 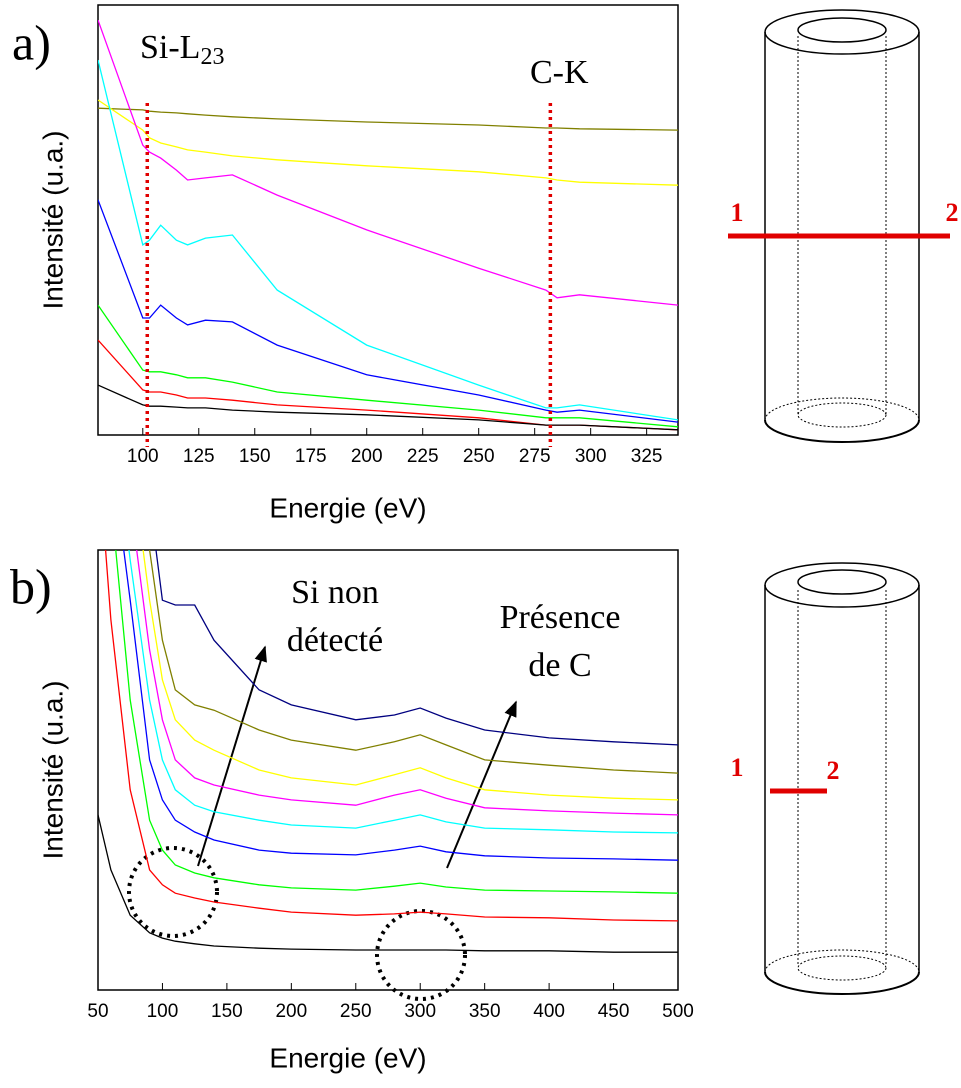 What do you see at coordinates (485, 1011) in the screenshot?
I see `x-tick-label: 350` at bounding box center [485, 1011].